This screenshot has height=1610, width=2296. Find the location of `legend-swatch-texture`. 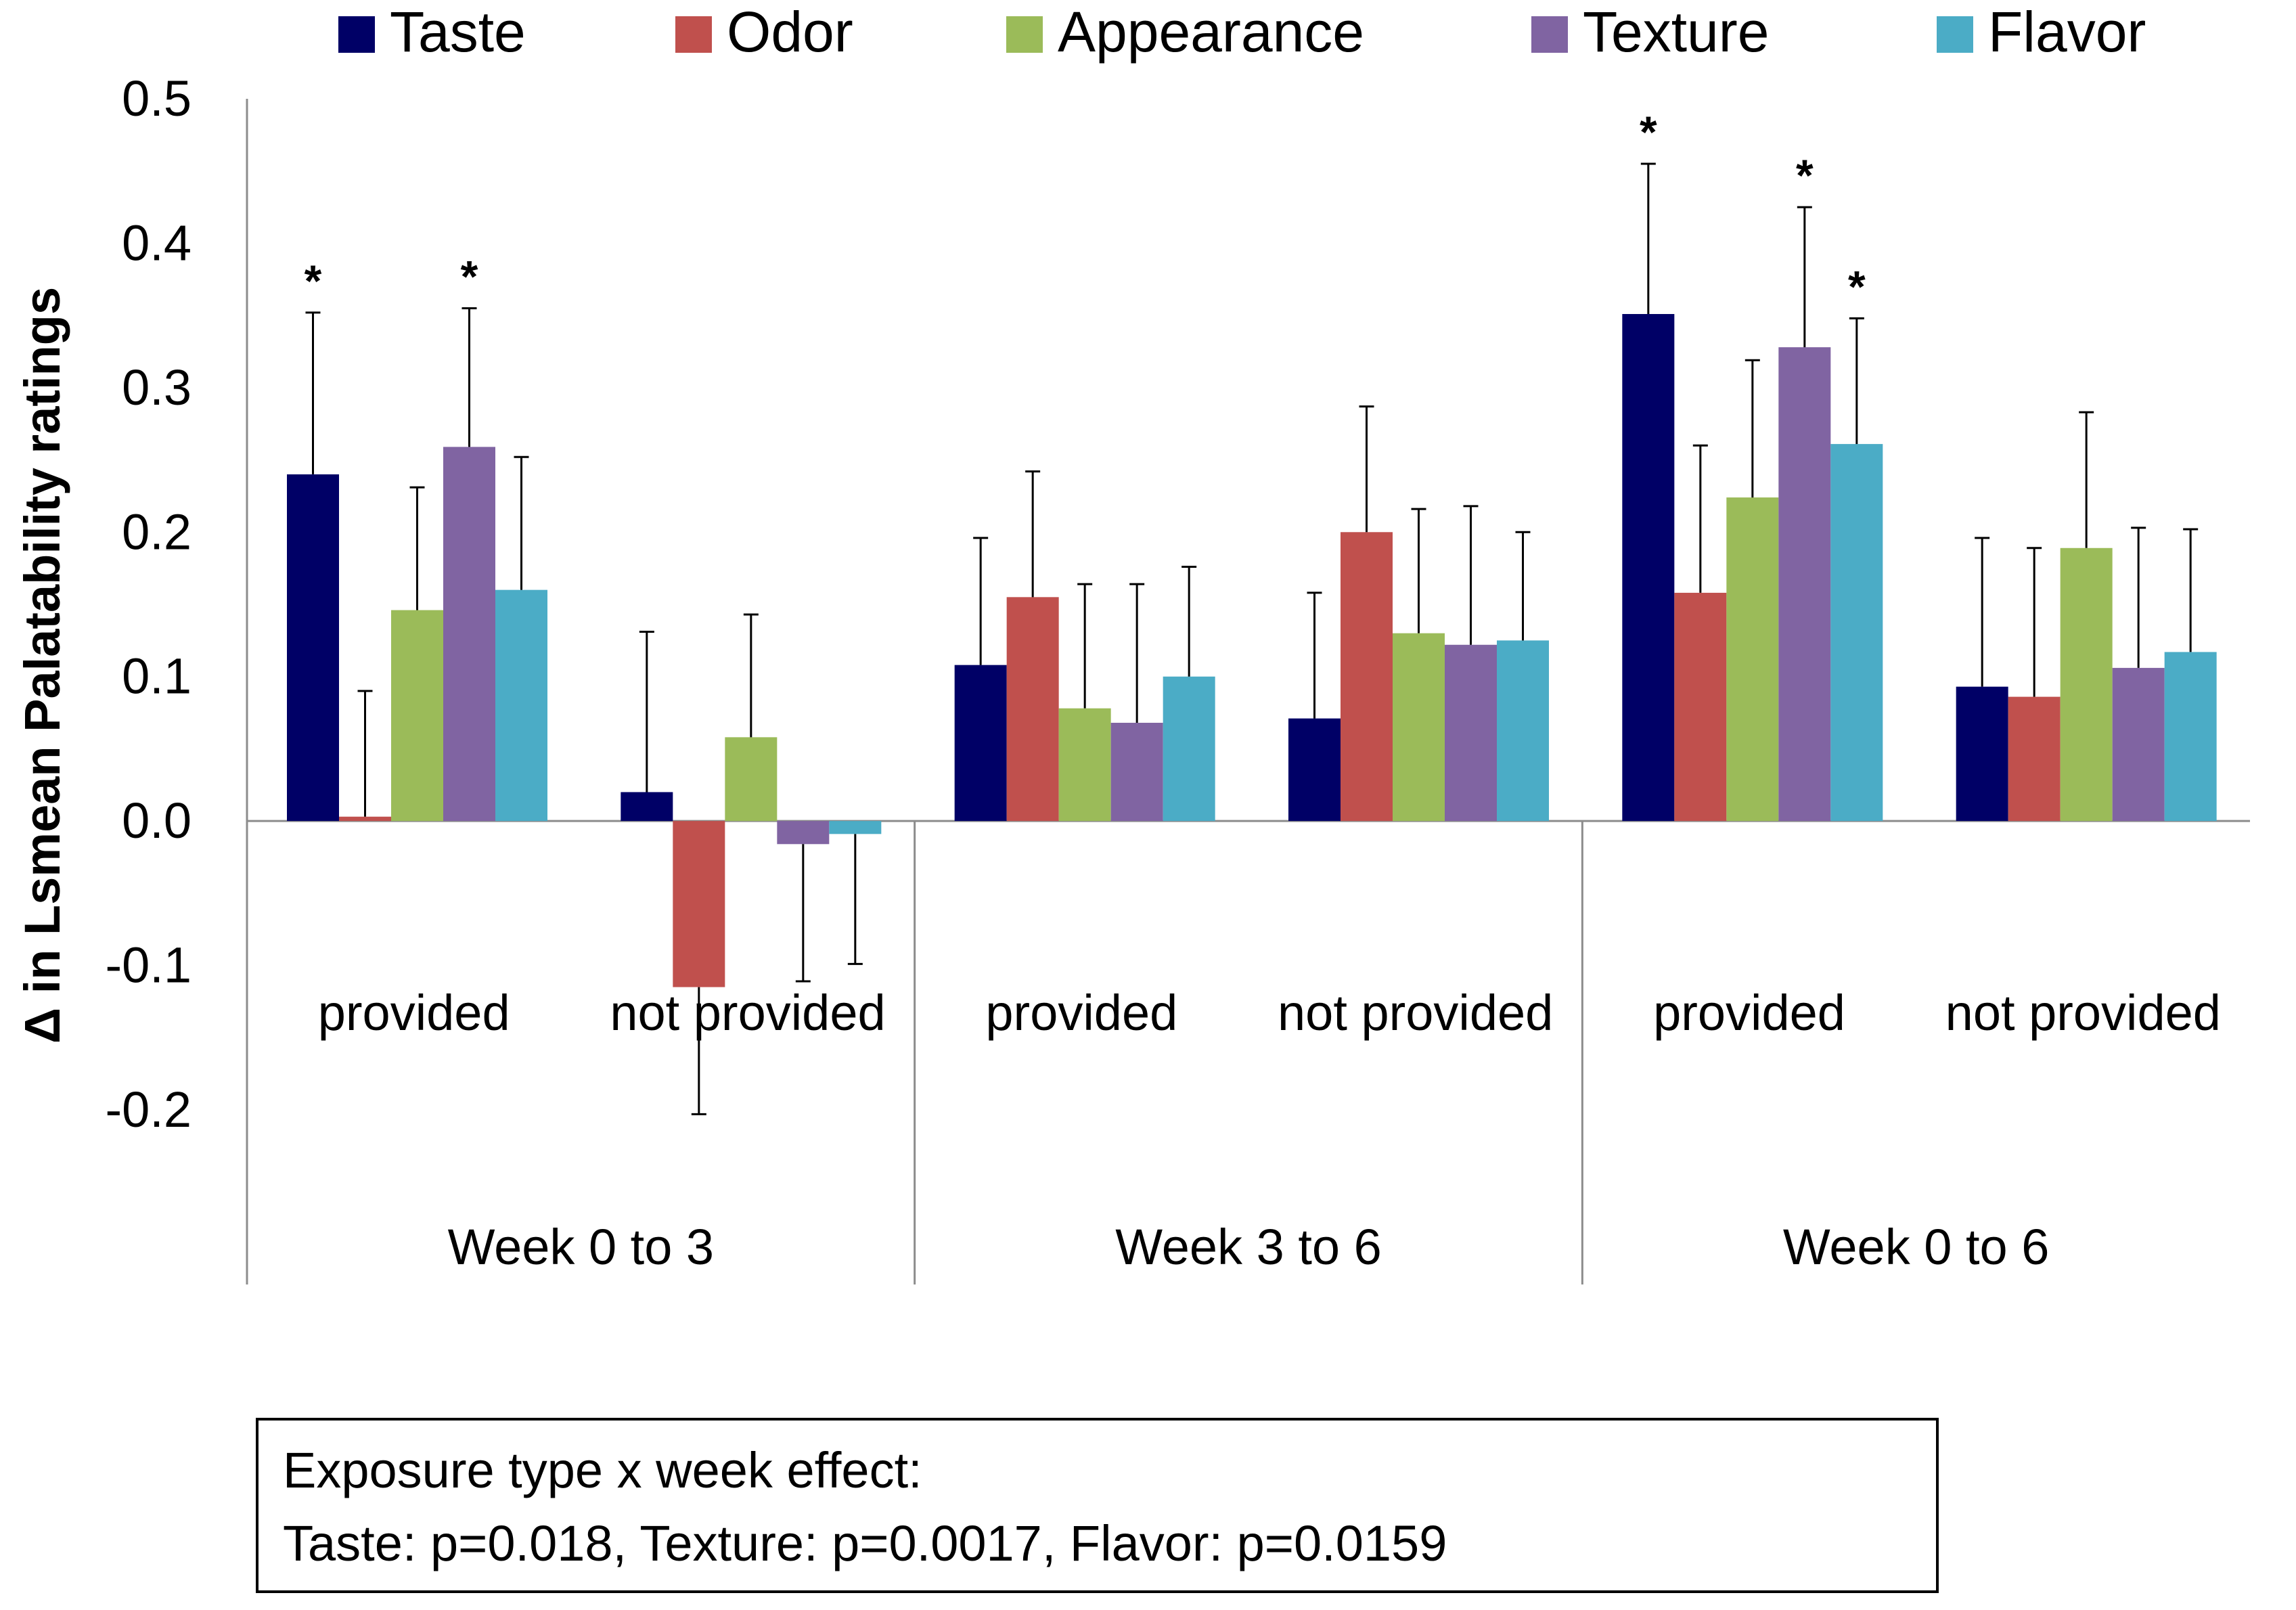

legend-swatch-texture is located at coordinates (1549, 34).